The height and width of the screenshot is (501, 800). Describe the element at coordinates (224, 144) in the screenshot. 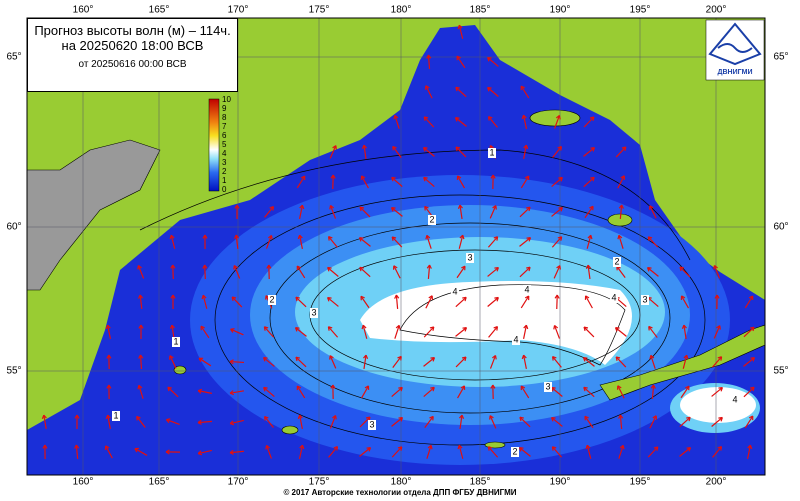

I see `colorbar-label: 5` at that location.